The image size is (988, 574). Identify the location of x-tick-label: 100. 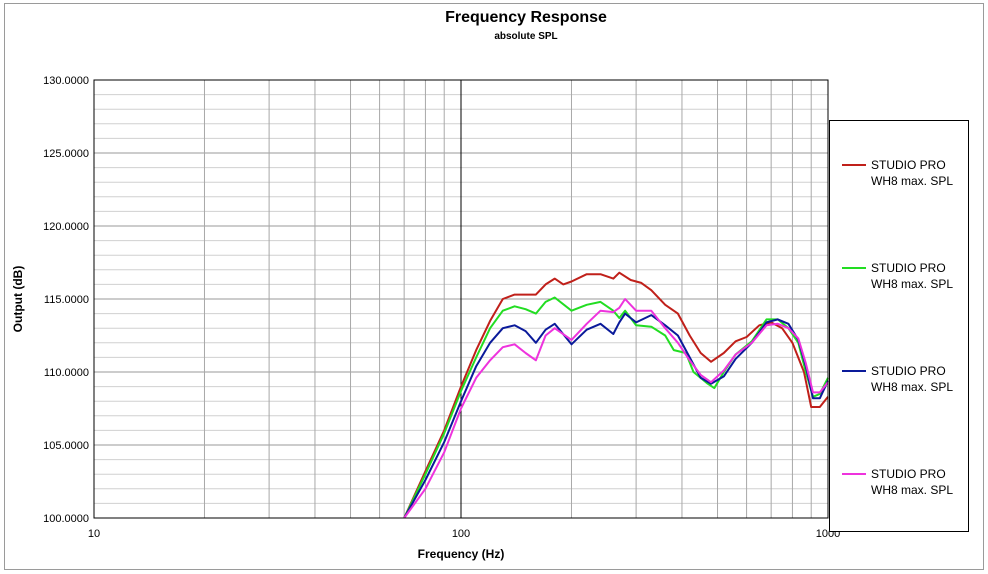
(461, 534).